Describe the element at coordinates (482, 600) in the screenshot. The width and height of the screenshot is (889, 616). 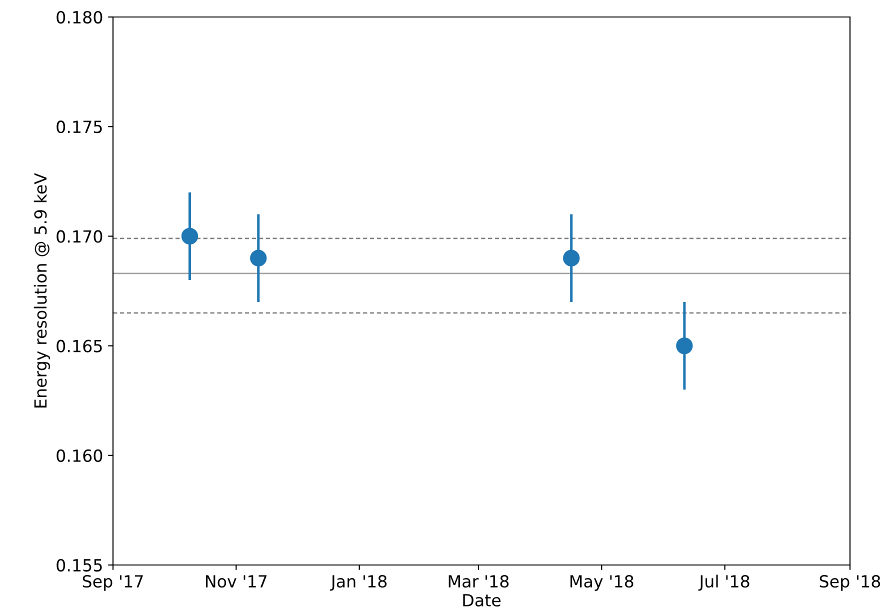
I see `x-axis-title: Date` at that location.